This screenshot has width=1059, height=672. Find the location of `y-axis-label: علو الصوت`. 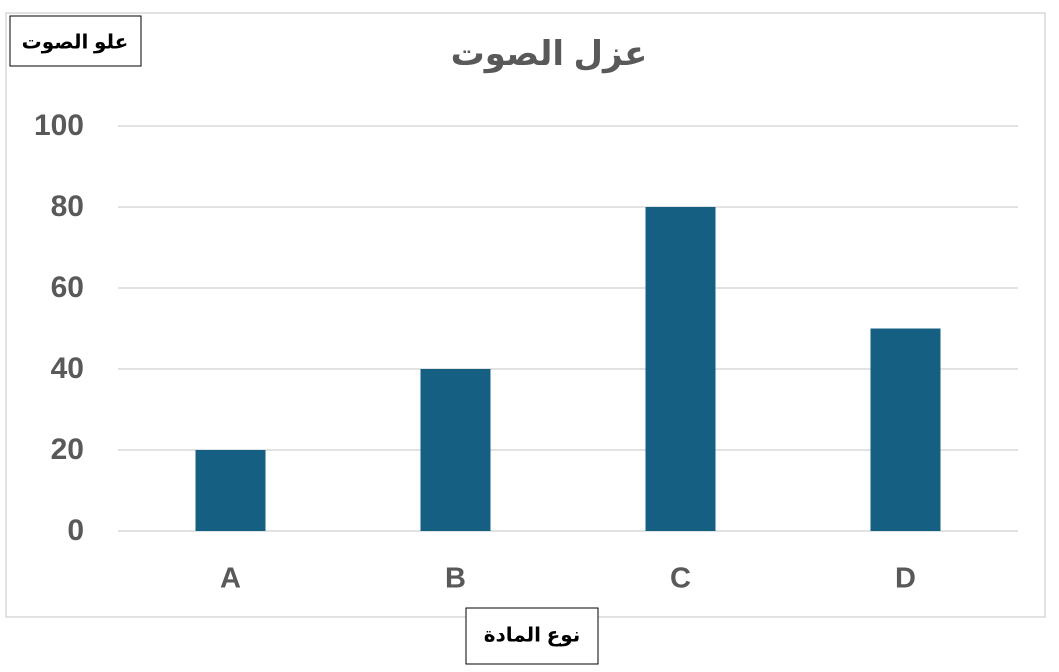

y-axis-label: علو الصوت is located at coordinates (75, 42).